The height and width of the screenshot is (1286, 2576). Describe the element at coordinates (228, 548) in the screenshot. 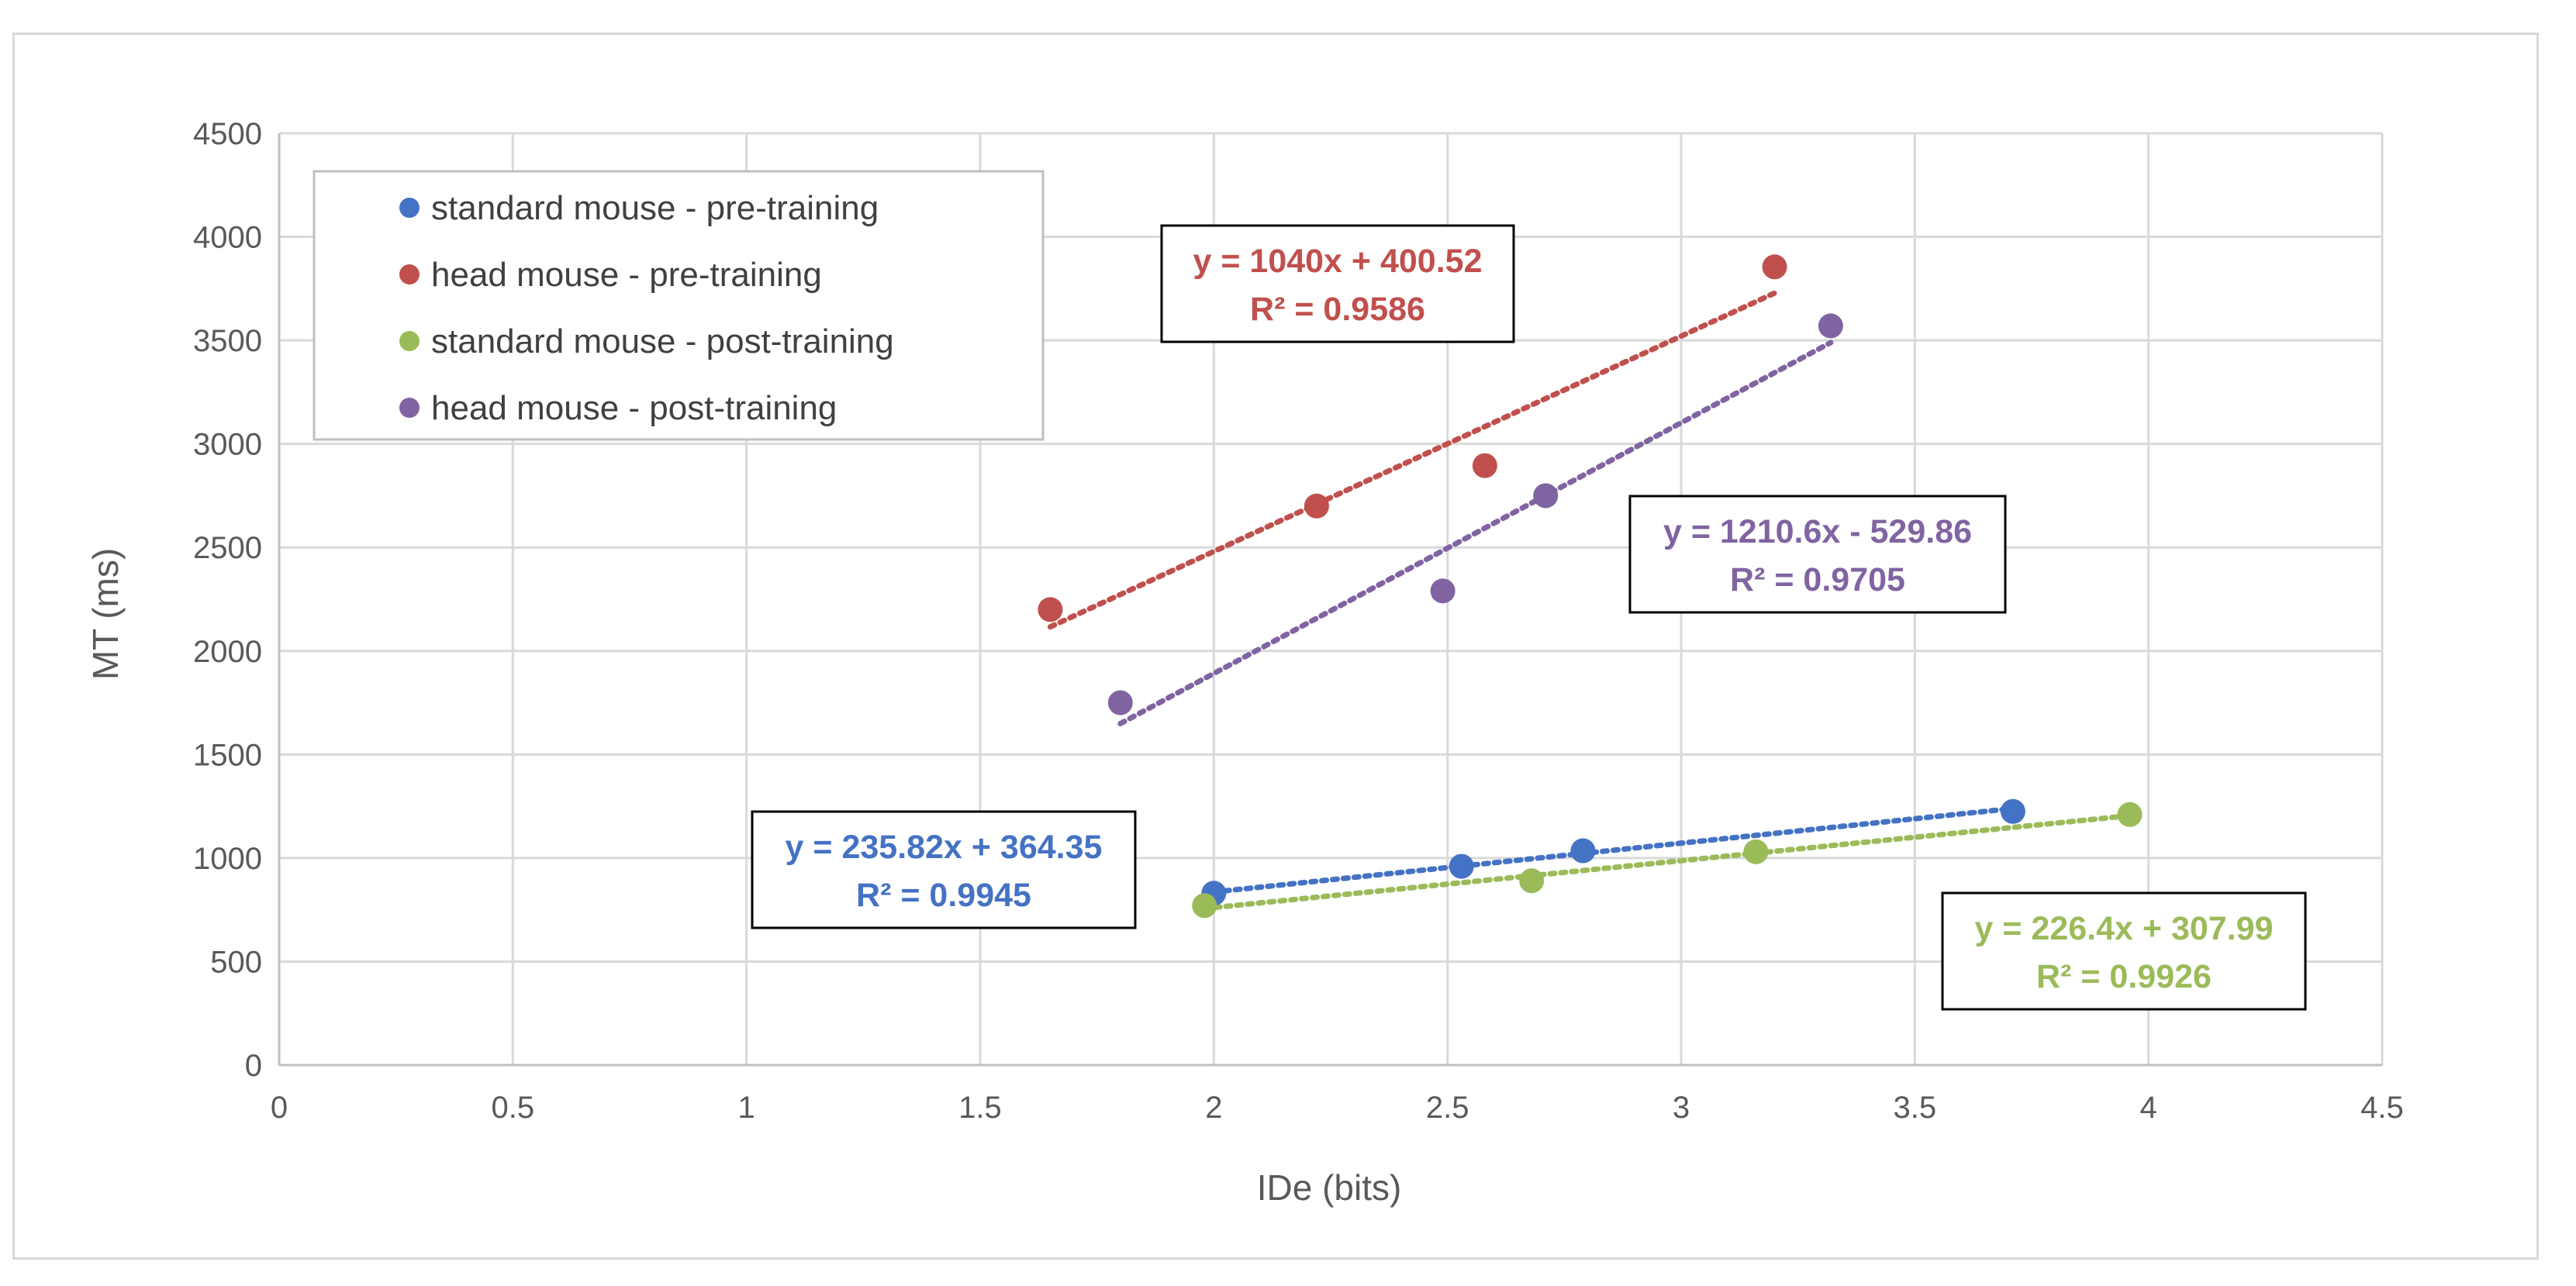

I see `y-tick-label: 2500` at that location.